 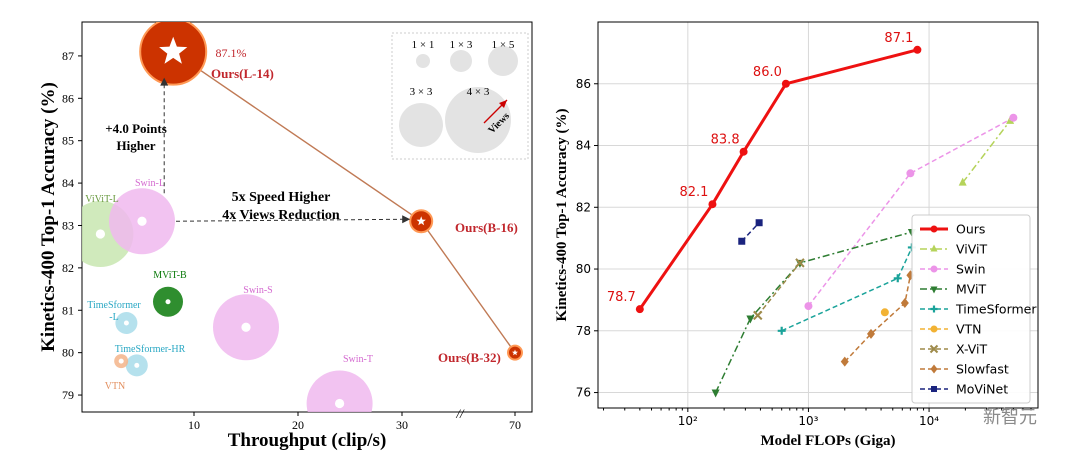 What do you see at coordinates (113, 317) in the screenshot?
I see `bubble-label-line: -L` at bounding box center [113, 317].